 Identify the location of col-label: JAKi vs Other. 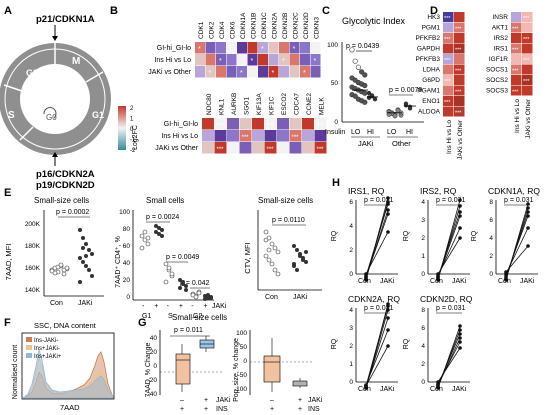
(528, 118).